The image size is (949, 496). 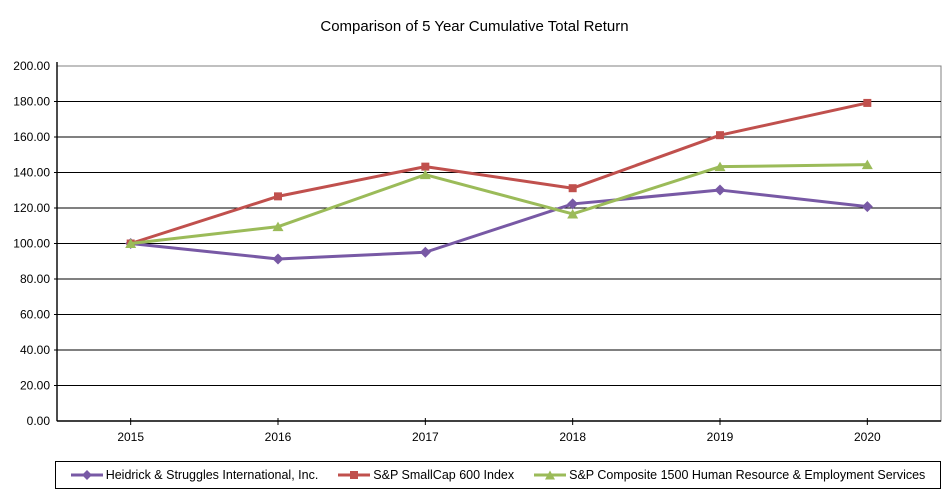 I want to click on legend-entry: S&P SmallCap 600 Index, so click(x=426, y=475).